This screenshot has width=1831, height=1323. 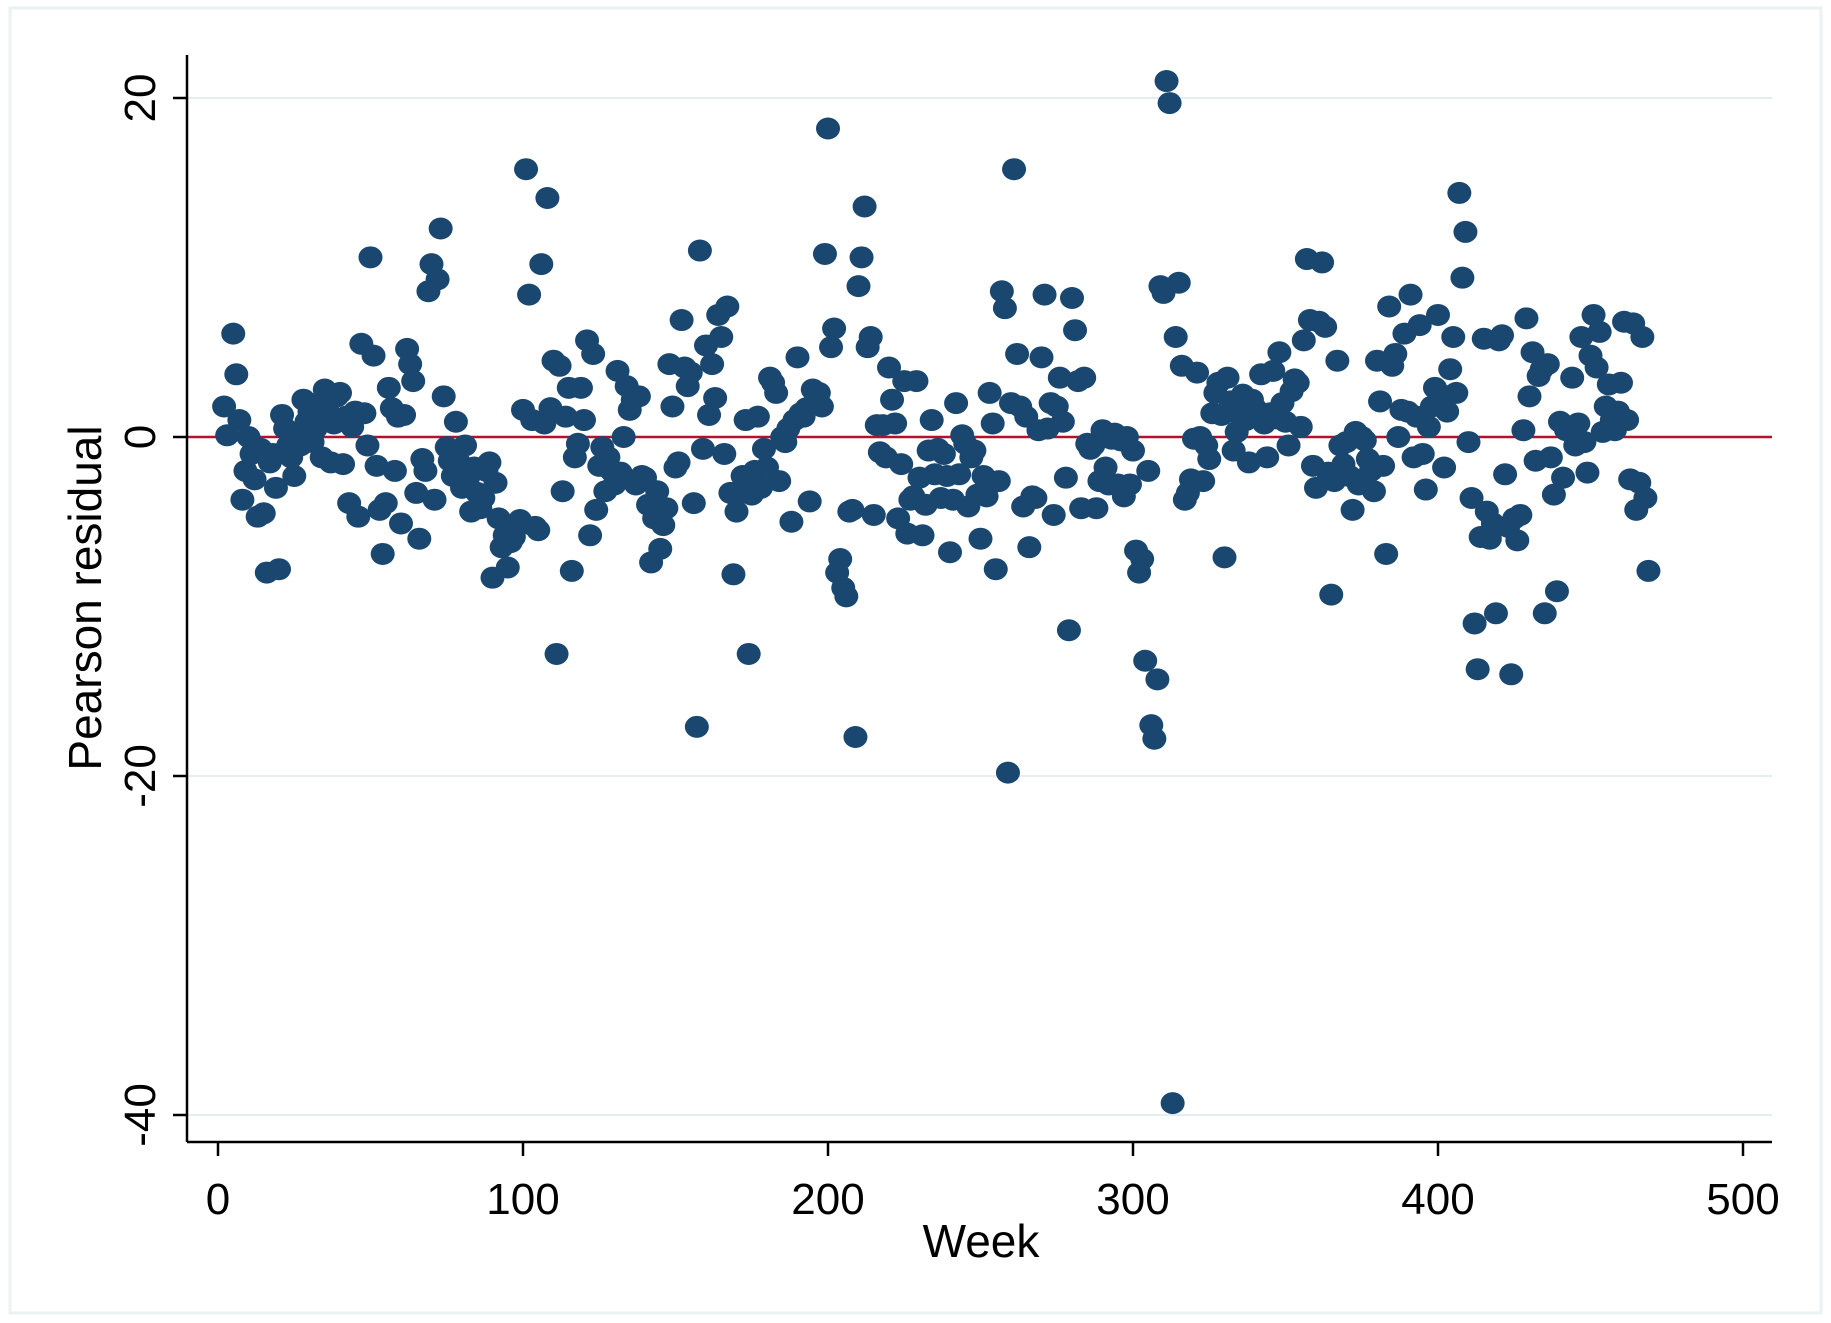 What do you see at coordinates (982, 1241) in the screenshot?
I see `x-axis-title: Week` at bounding box center [982, 1241].